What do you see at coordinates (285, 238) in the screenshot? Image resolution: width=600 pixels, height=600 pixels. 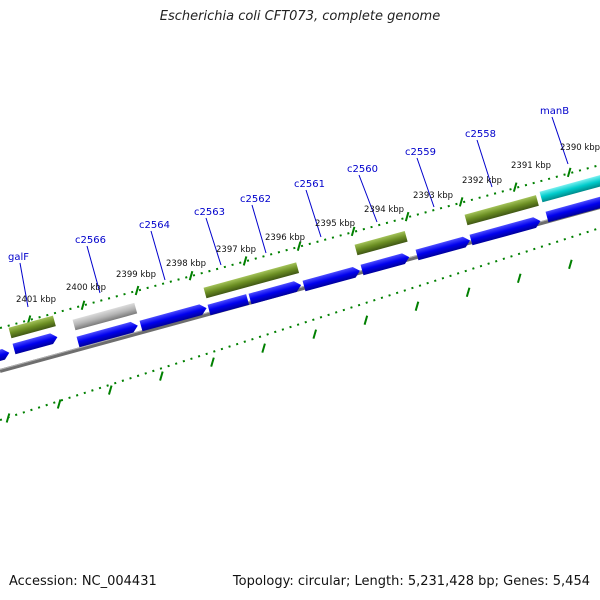 I see `kbp-position-label: 2396 kbp` at bounding box center [285, 238].